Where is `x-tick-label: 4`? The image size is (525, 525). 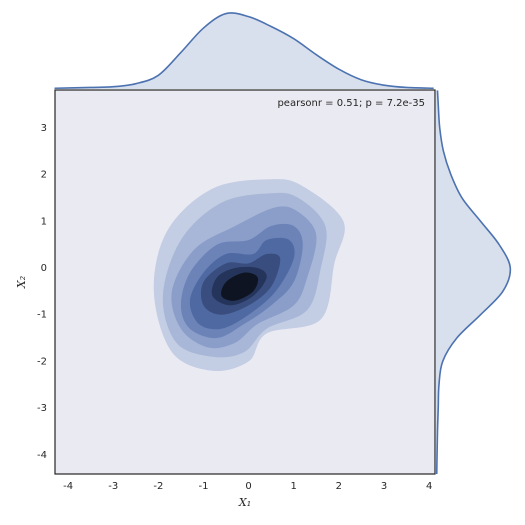 x-tick-label: 4 is located at coordinates (429, 486).